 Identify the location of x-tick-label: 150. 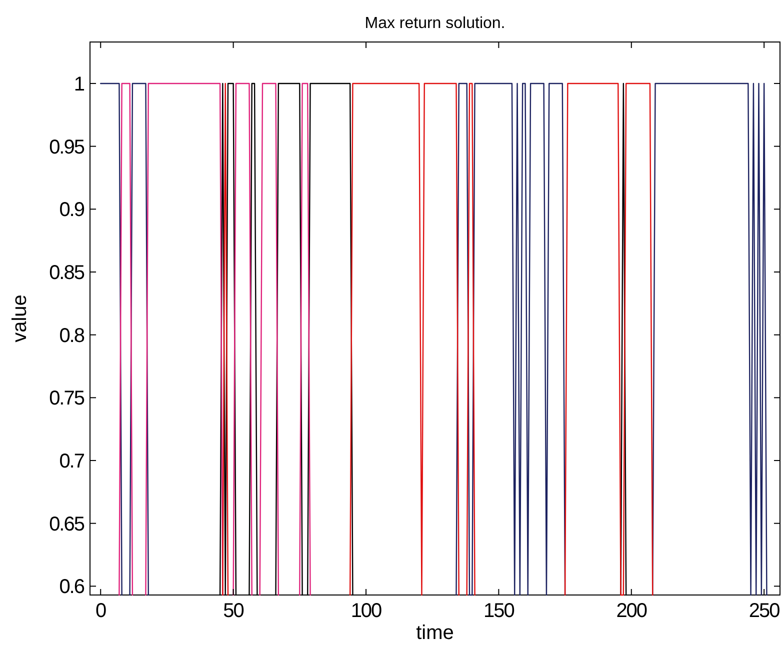
(499, 611).